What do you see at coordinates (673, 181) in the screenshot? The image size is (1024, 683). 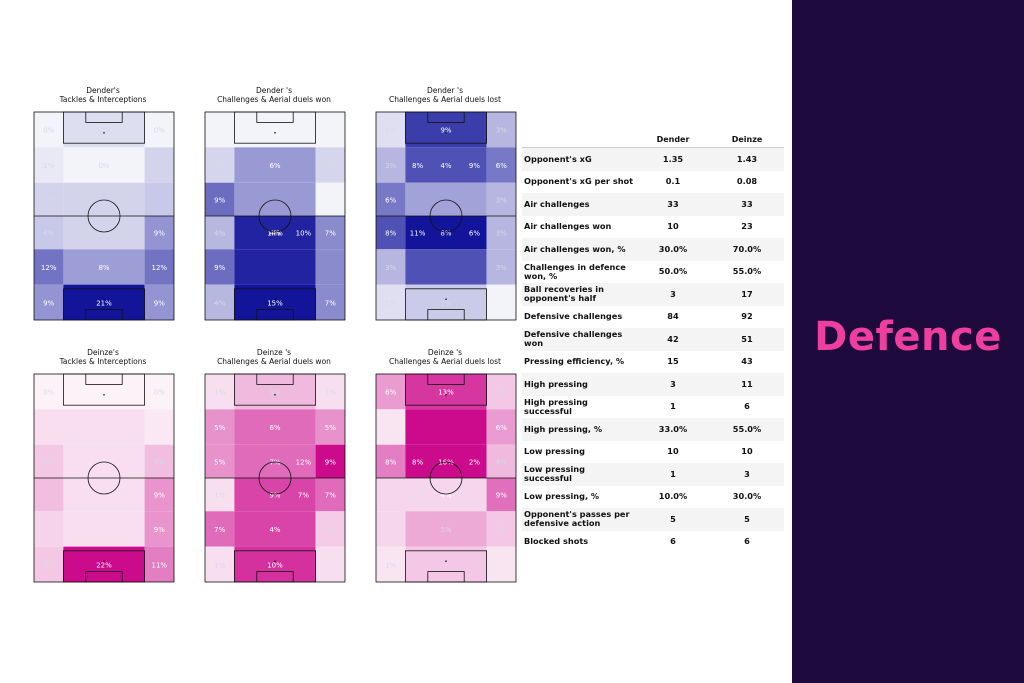 I see `stat-value: 0.1` at bounding box center [673, 181].